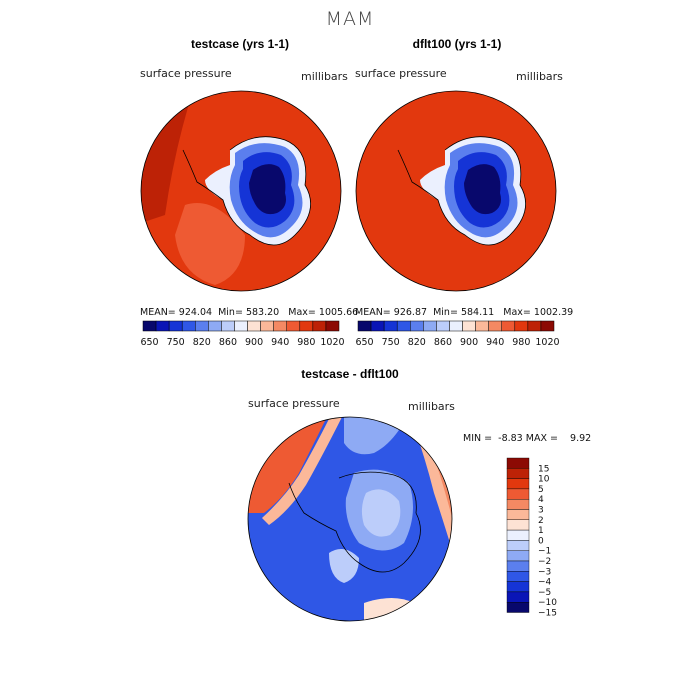  Describe the element at coordinates (350, 19) in the screenshot. I see `figure-title: MAM` at that location.